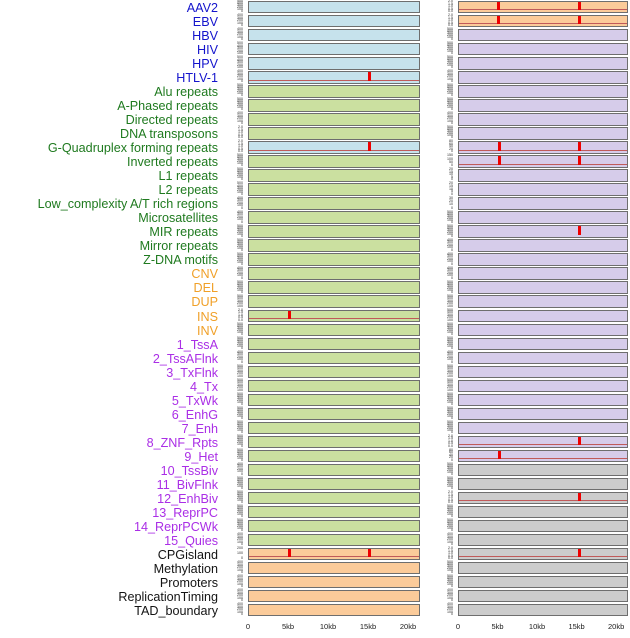 Image resolution: width=630 pixels, height=638 pixels. What do you see at coordinates (543, 400) in the screenshot?
I see `track-right-5-txwk` at bounding box center [543, 400].